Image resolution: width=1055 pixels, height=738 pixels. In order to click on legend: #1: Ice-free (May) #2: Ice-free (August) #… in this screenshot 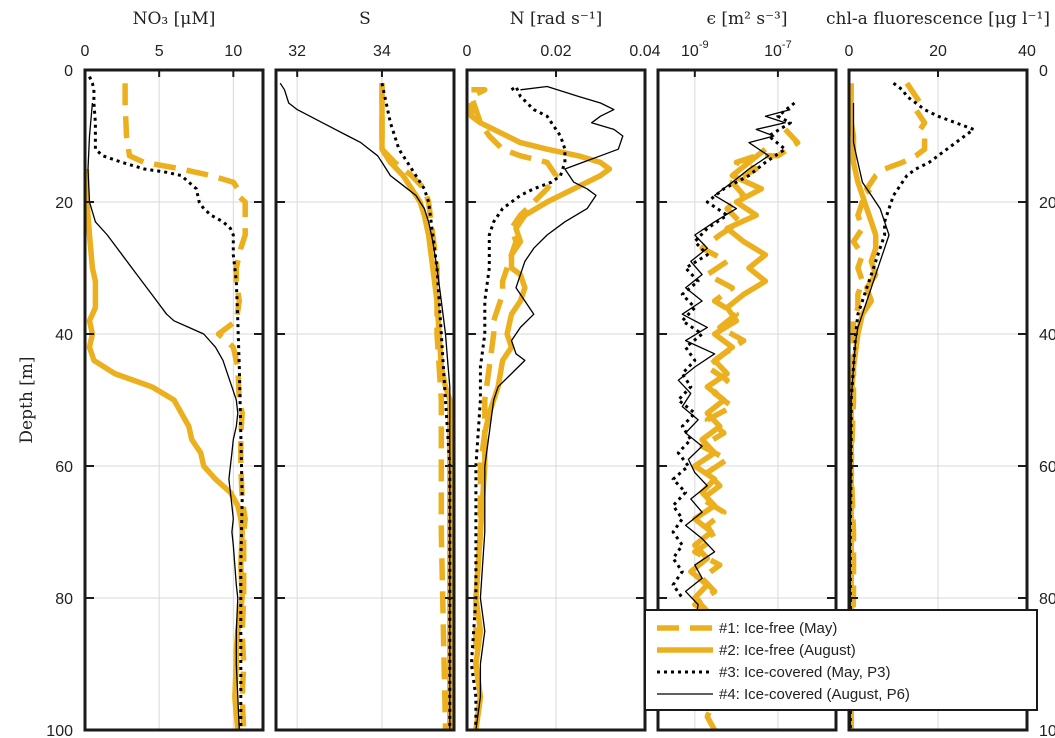, I will do `click(841, 660)`.